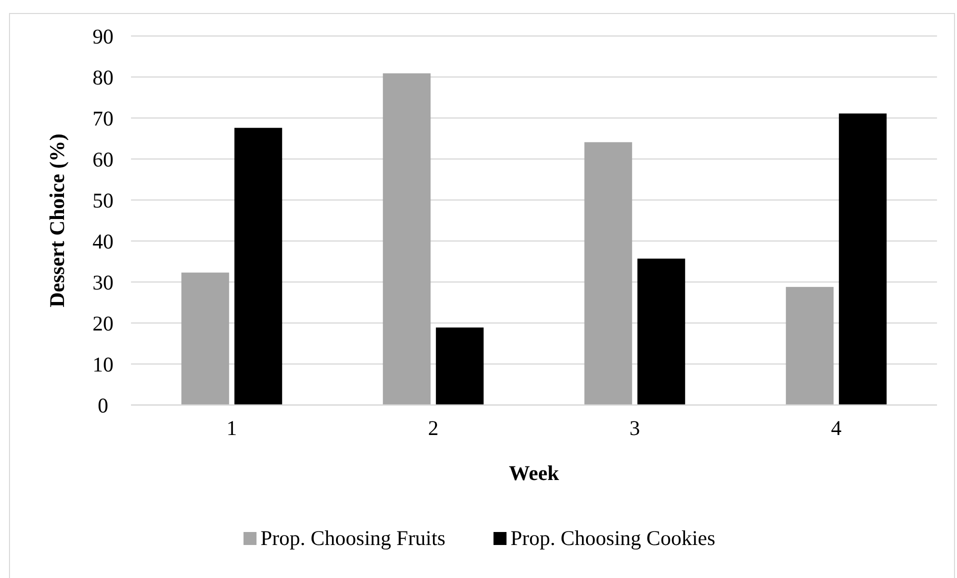 This screenshot has height=578, width=957. What do you see at coordinates (836, 428) in the screenshot?
I see `x-tick-label: 4` at bounding box center [836, 428].